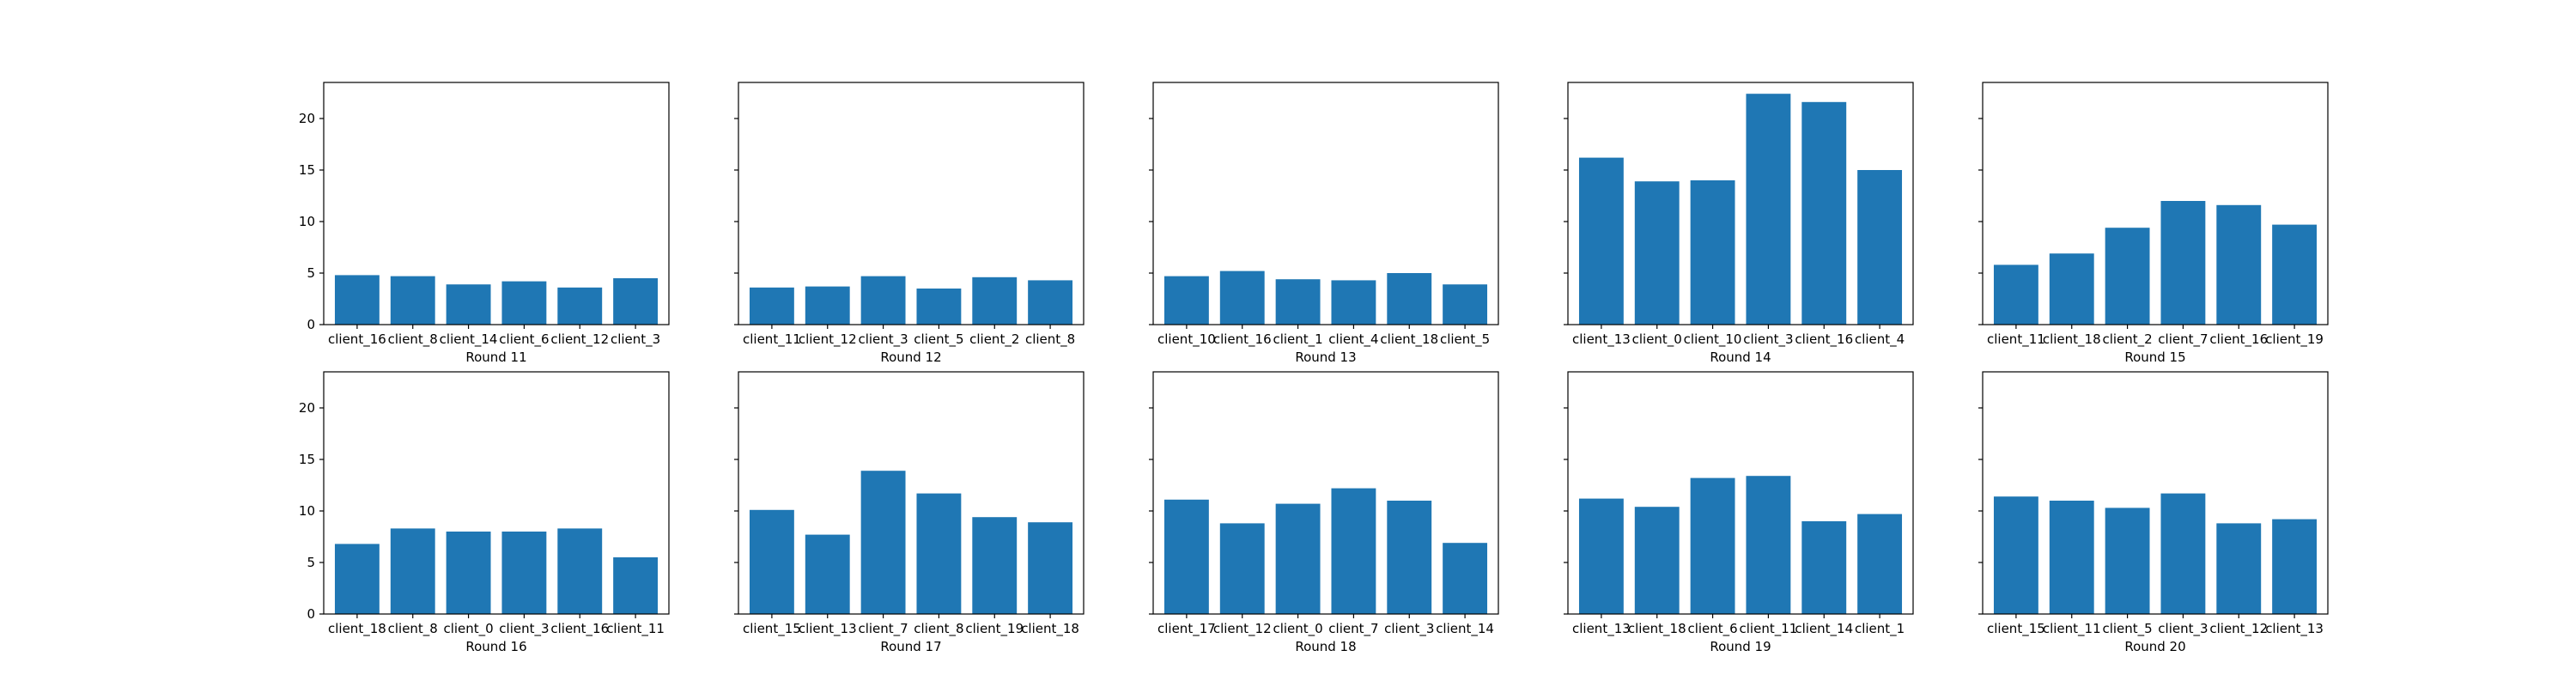 The image size is (2576, 687). Describe the element at coordinates (496, 357) in the screenshot. I see `x-axis-label: Round 11` at that location.